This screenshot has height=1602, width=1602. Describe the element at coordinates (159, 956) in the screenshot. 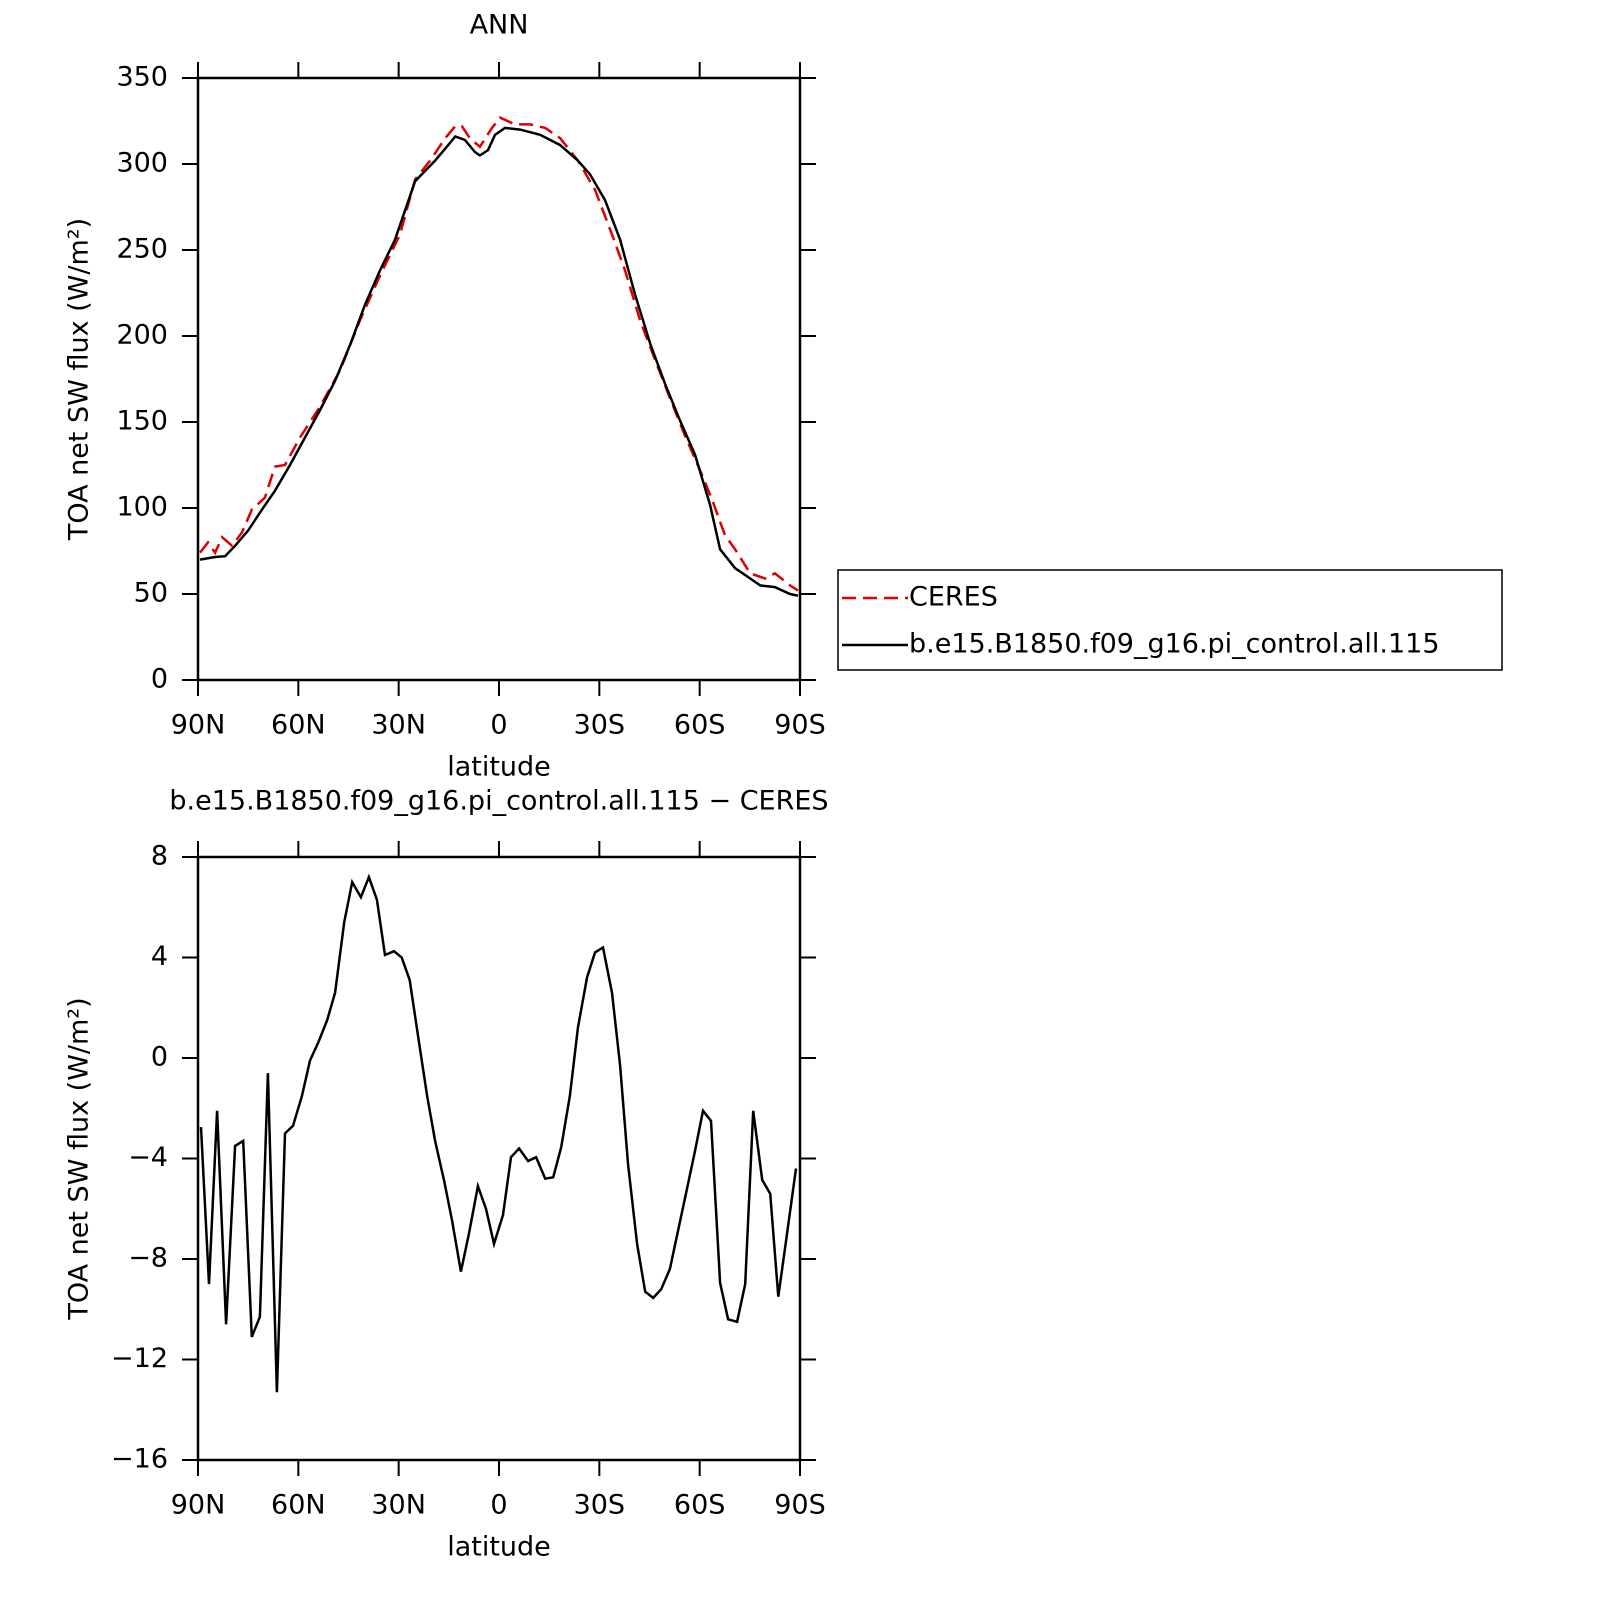

I see `y-tick-label: 4` at that location.